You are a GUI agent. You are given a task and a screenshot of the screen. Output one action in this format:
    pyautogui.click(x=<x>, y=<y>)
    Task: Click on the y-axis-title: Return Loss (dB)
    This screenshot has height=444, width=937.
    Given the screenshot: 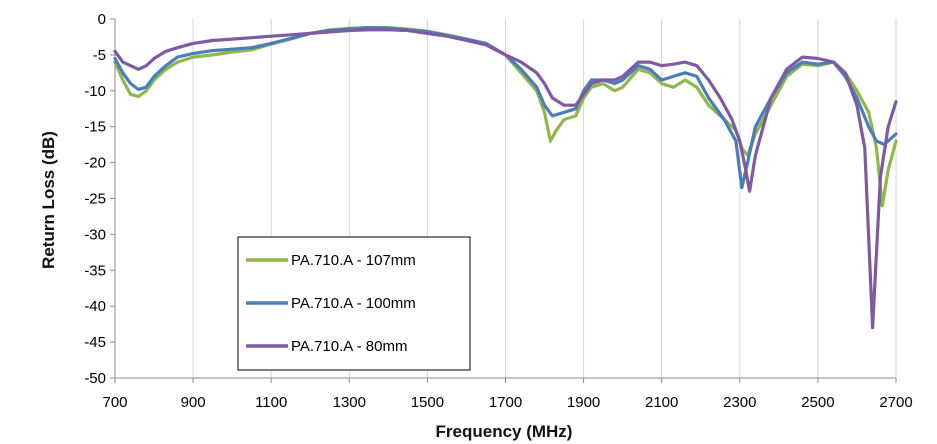 What is the action you would take?
    pyautogui.click(x=48, y=200)
    